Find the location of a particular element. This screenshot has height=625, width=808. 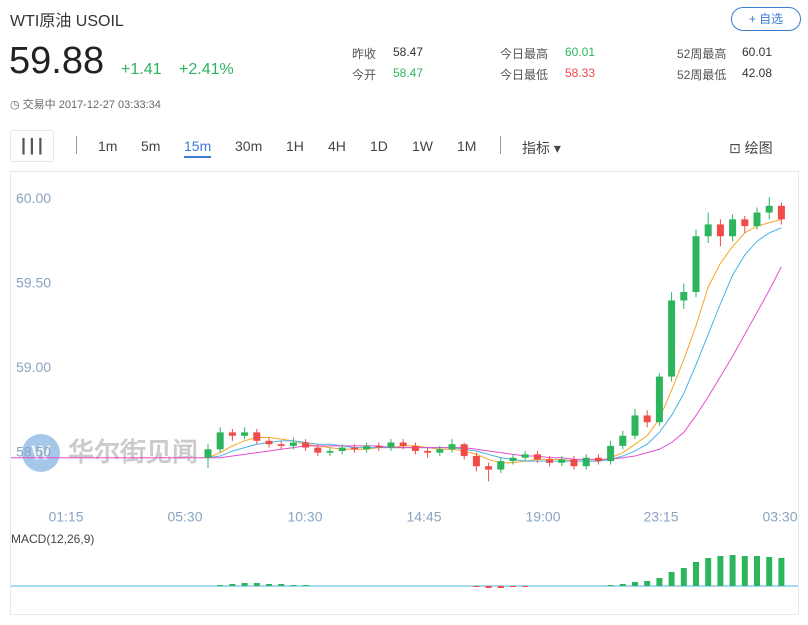

period-button: 1M is located at coordinates (467, 146).